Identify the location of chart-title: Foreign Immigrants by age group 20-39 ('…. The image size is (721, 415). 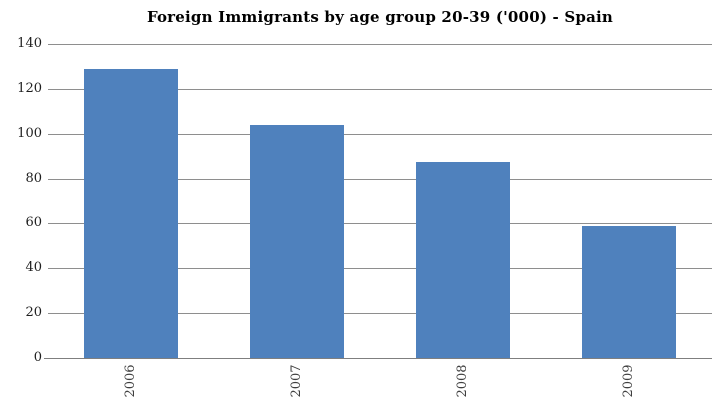
(380, 17).